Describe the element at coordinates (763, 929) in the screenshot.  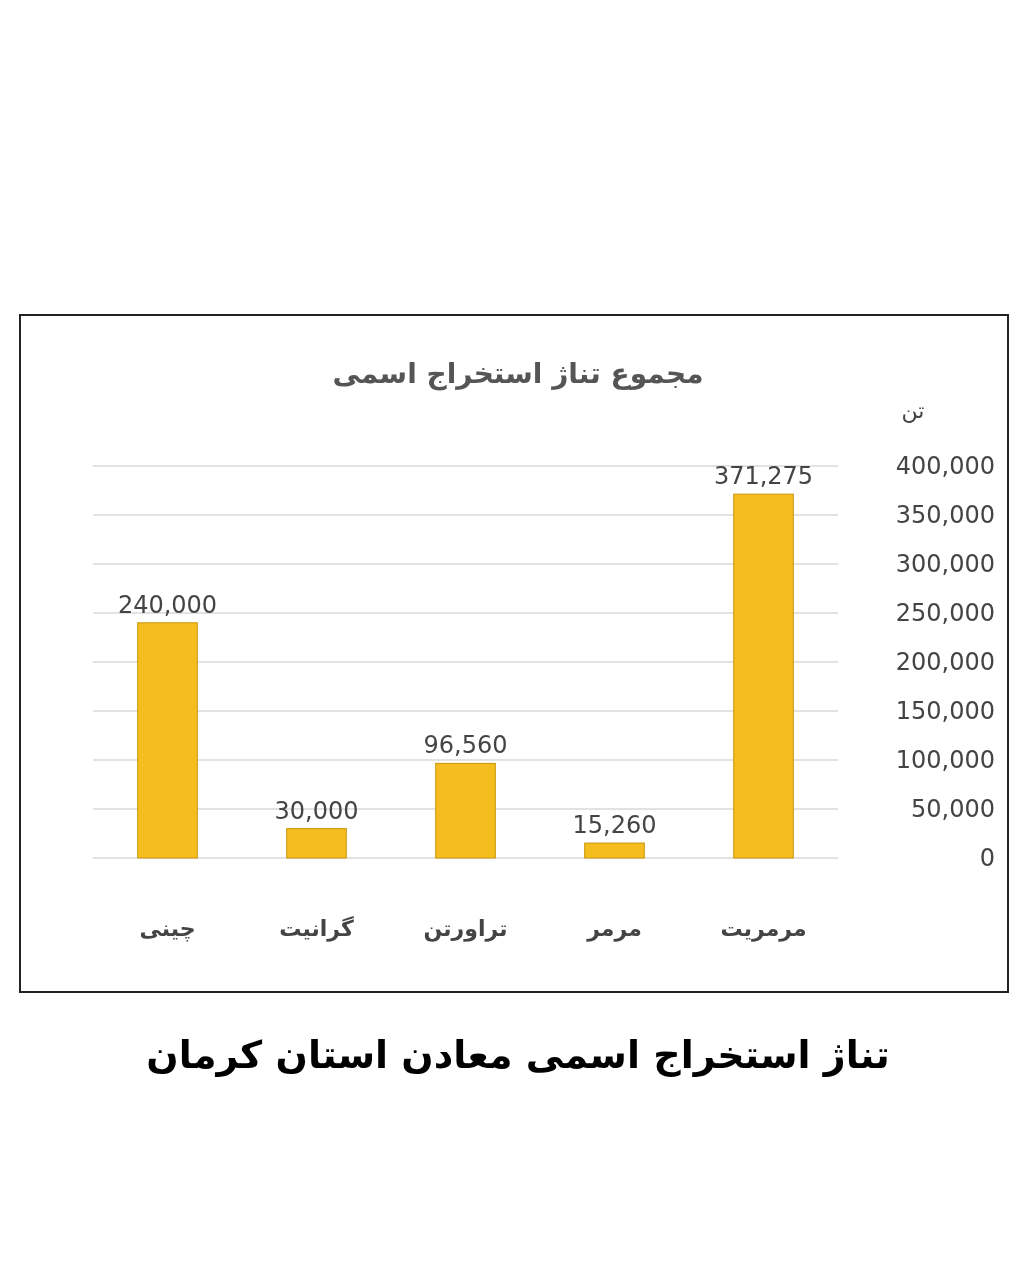
I see `x-tick-label: مرمریت` at that location.